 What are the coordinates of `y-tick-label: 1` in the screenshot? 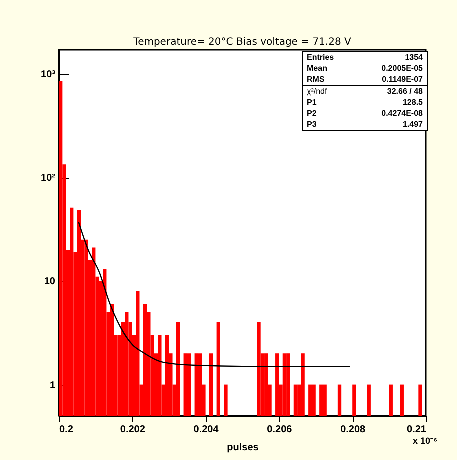 It's located at (53, 386).